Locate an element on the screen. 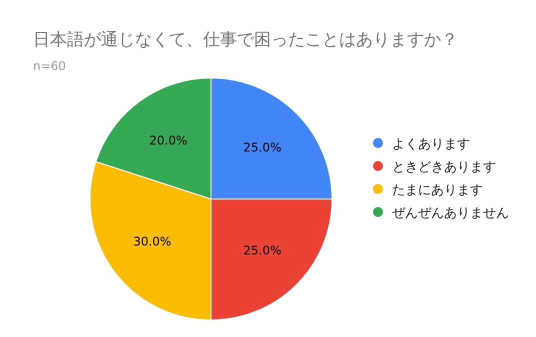 This screenshot has height=337, width=536. legend-label: ときどきあります is located at coordinates (444, 167).